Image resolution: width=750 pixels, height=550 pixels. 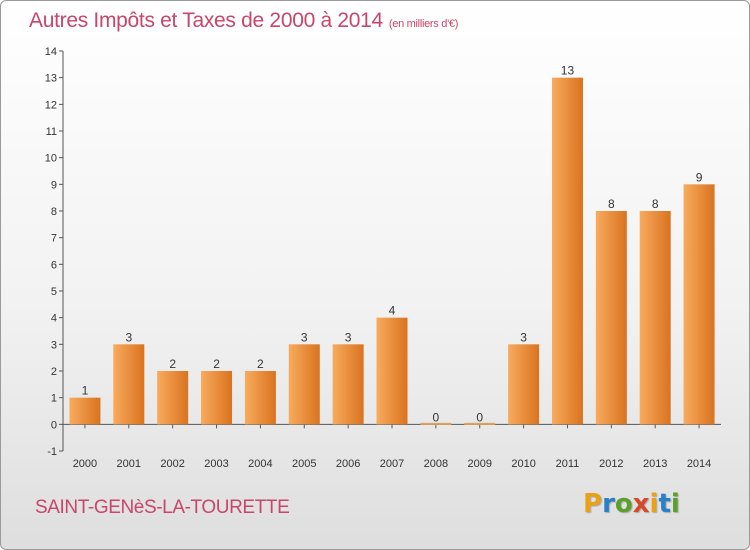 What do you see at coordinates (568, 464) in the screenshot?
I see `x-tick-label: 2011` at bounding box center [568, 464].